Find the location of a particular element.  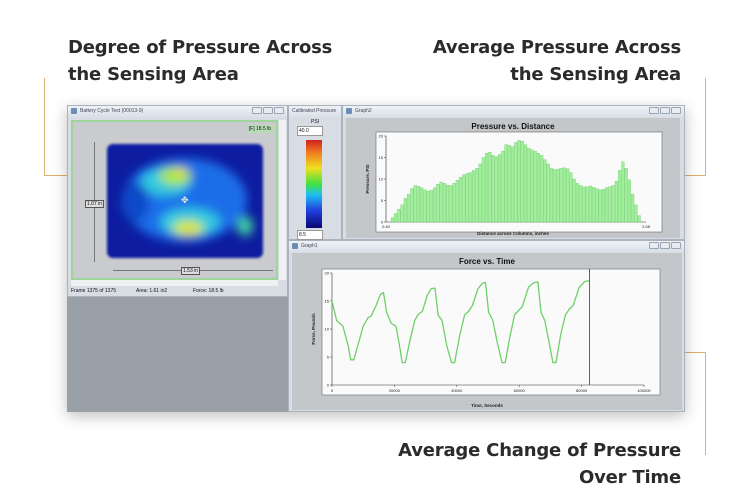

colorbar-window: Calibrated Pressure PSI 40.0 8.5 is located at coordinates (315, 172).